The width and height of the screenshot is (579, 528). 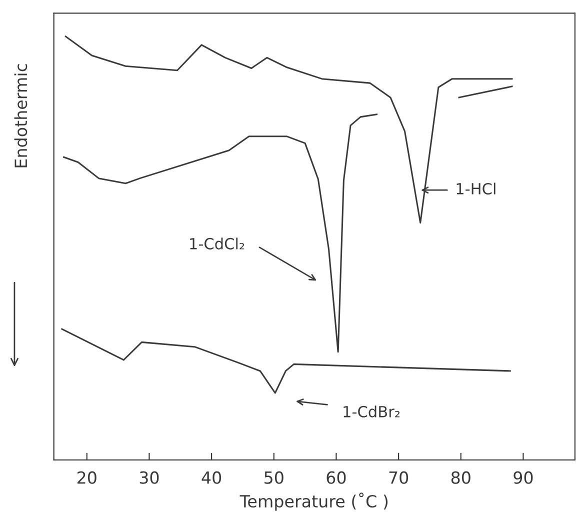 What do you see at coordinates (460, 477) in the screenshot?
I see `x-tick-label: 80` at bounding box center [460, 477].